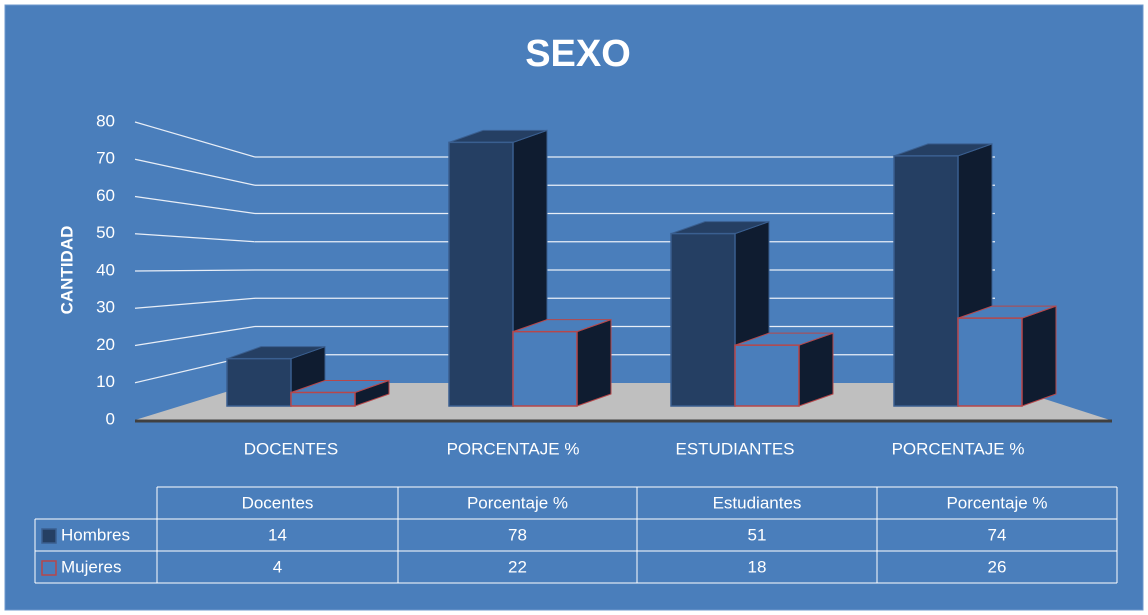  Describe the element at coordinates (105, 307) in the screenshot. I see `y-tick-label: 30` at that location.